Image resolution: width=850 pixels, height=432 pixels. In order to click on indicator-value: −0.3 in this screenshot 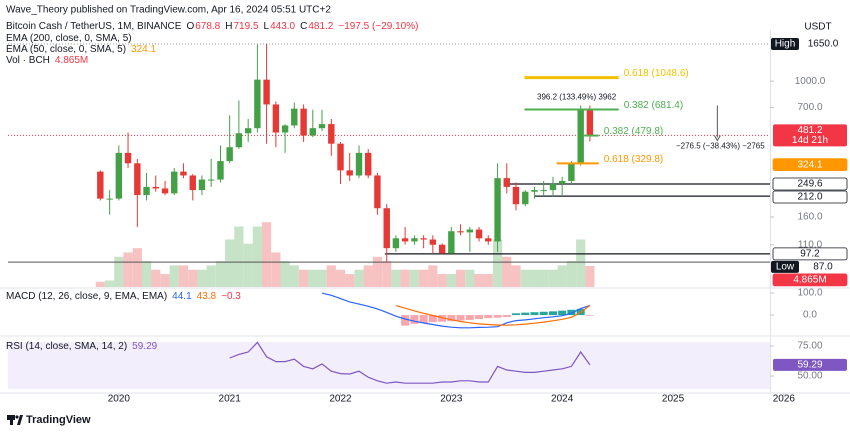, I will do `click(231, 296)`.